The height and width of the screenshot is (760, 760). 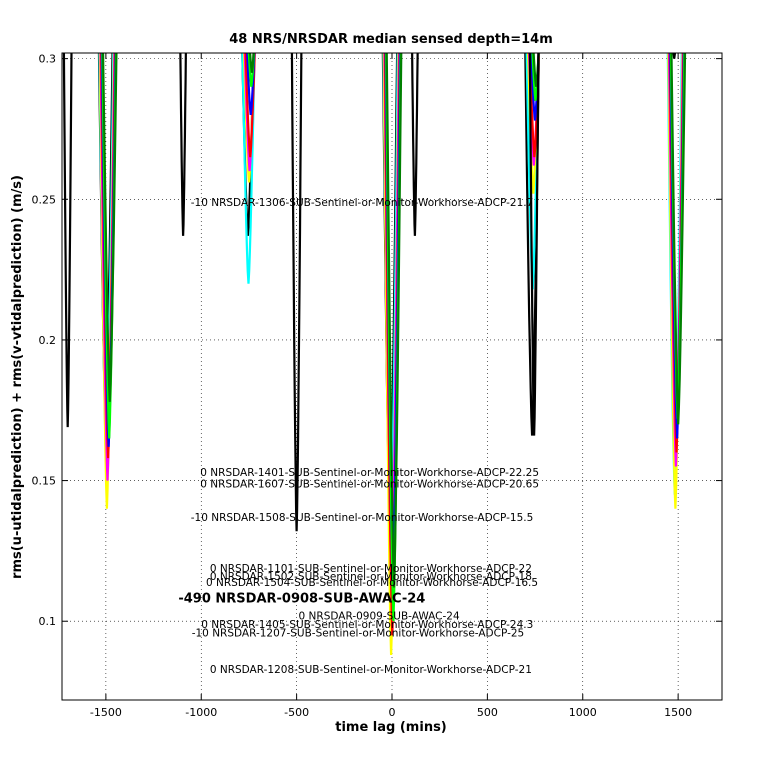 What do you see at coordinates (44, 199) in the screenshot?
I see `y-tick-label: 0.25` at bounding box center [44, 199].